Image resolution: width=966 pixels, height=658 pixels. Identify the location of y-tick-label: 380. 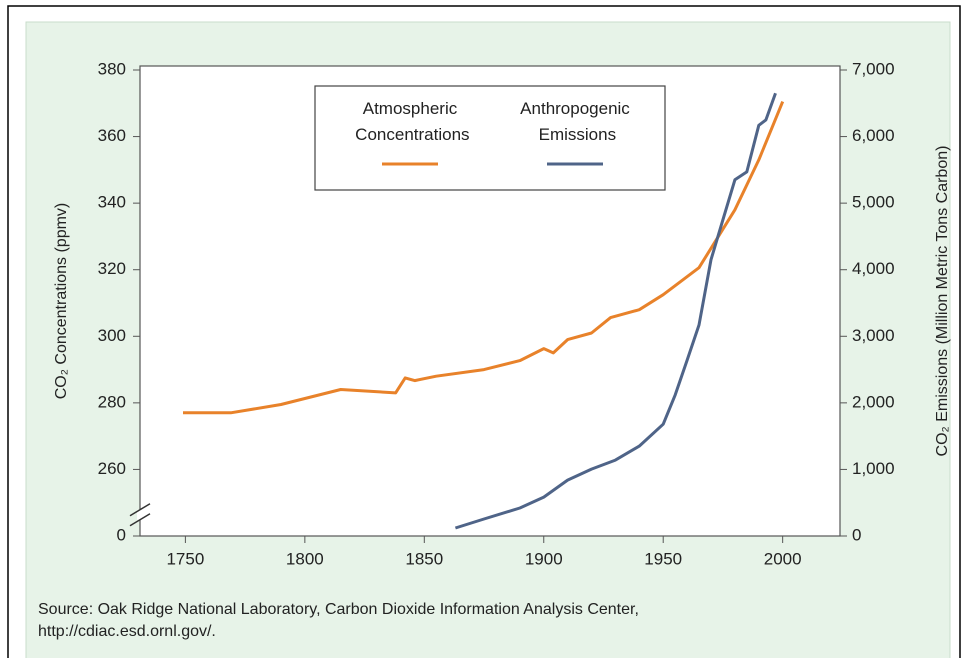
(112, 68).